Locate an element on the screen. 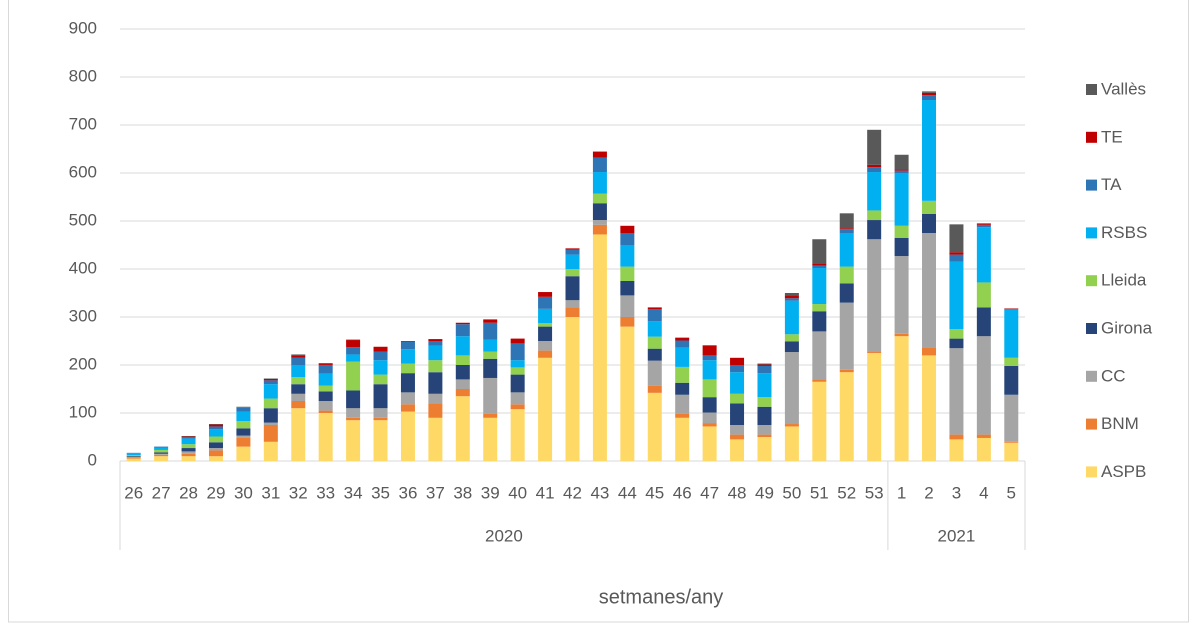  legend-label: CC is located at coordinates (1113, 375).